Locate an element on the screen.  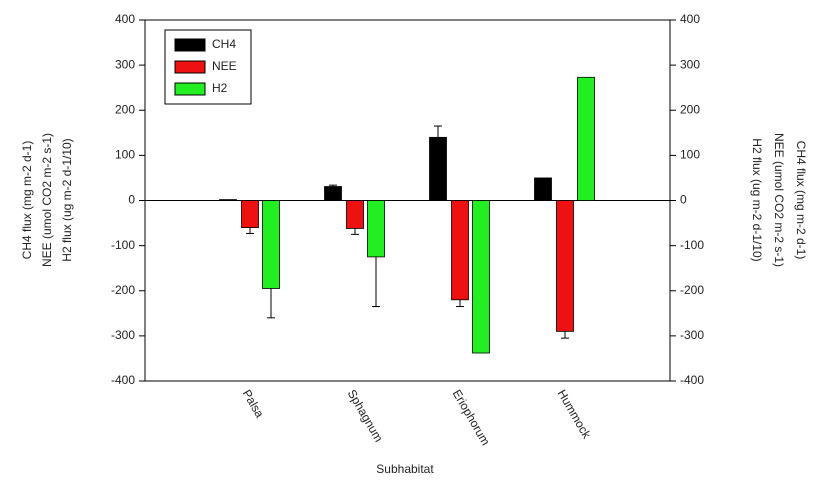
y2-tick-label: 400 is located at coordinates (690, 19).